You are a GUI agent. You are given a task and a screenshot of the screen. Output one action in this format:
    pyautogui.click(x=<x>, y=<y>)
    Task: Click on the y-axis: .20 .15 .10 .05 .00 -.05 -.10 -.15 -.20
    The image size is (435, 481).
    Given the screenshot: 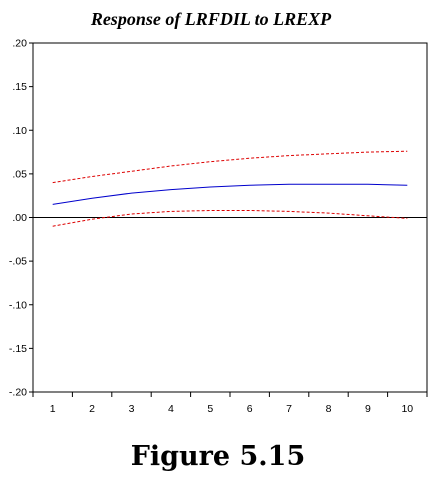 What is the action you would take?
    pyautogui.click(x=21, y=218)
    